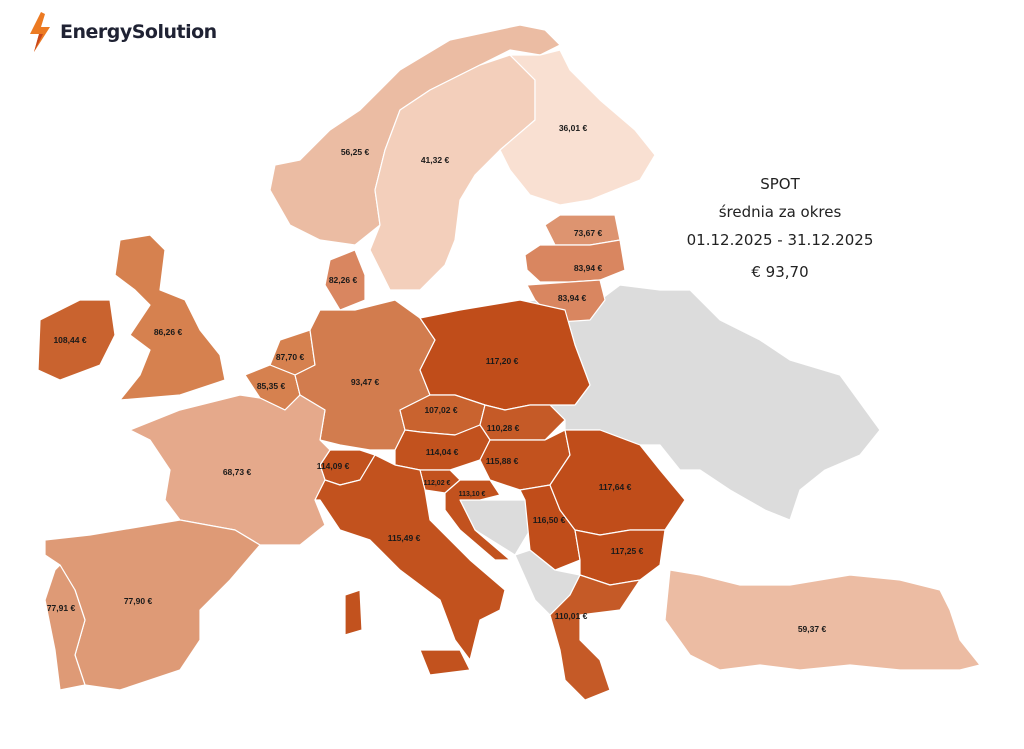 The width and height of the screenshot is (1024, 749). I want to click on summary-title: SPOT, so click(780, 184).